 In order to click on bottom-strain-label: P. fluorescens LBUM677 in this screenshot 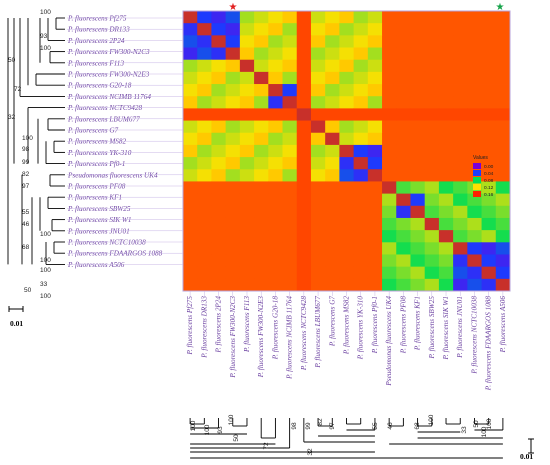, I will do `click(318, 332)`.